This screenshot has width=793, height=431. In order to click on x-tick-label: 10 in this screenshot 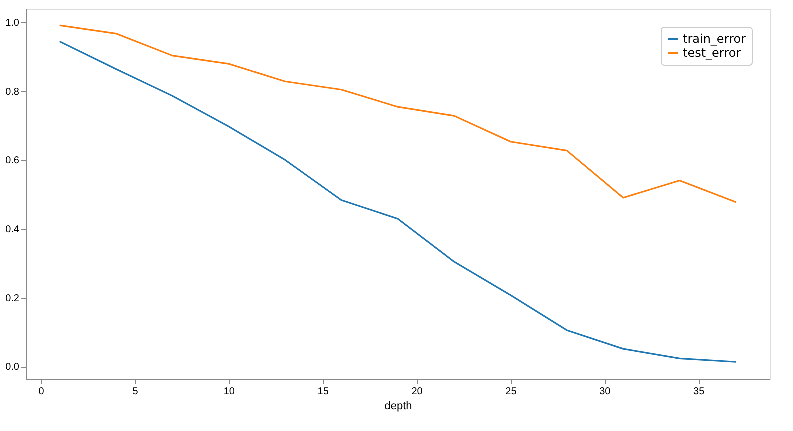, I will do `click(230, 392)`.